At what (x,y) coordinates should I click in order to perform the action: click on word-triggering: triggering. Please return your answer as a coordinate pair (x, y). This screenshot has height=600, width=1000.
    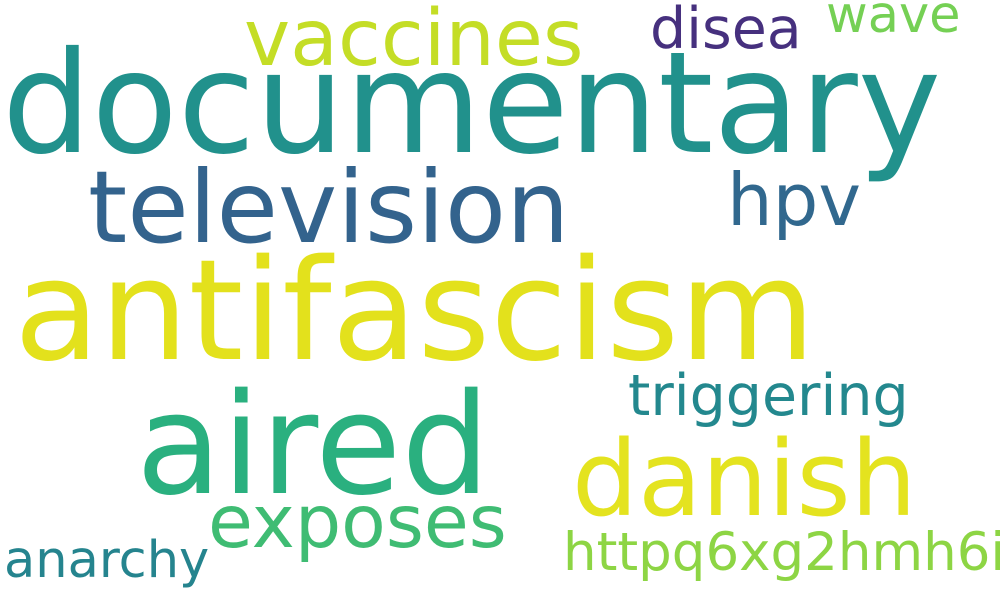
    Looking at the image, I should click on (768, 396).